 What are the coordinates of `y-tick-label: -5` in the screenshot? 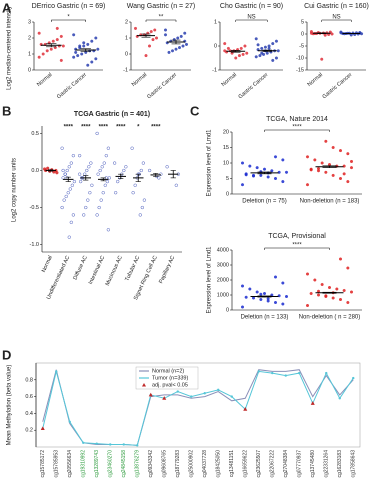 It's located at (301, 46).